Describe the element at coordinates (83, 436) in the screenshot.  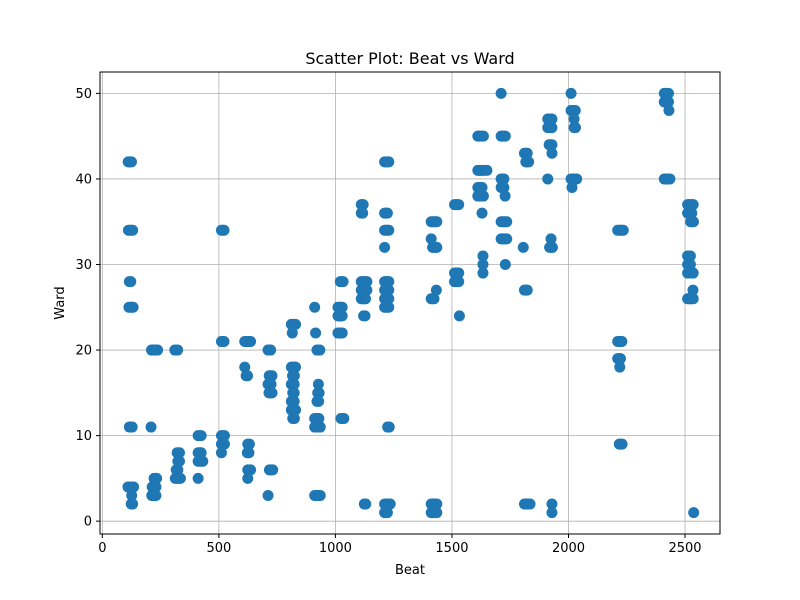
I see `y-tick-label: 10` at that location.